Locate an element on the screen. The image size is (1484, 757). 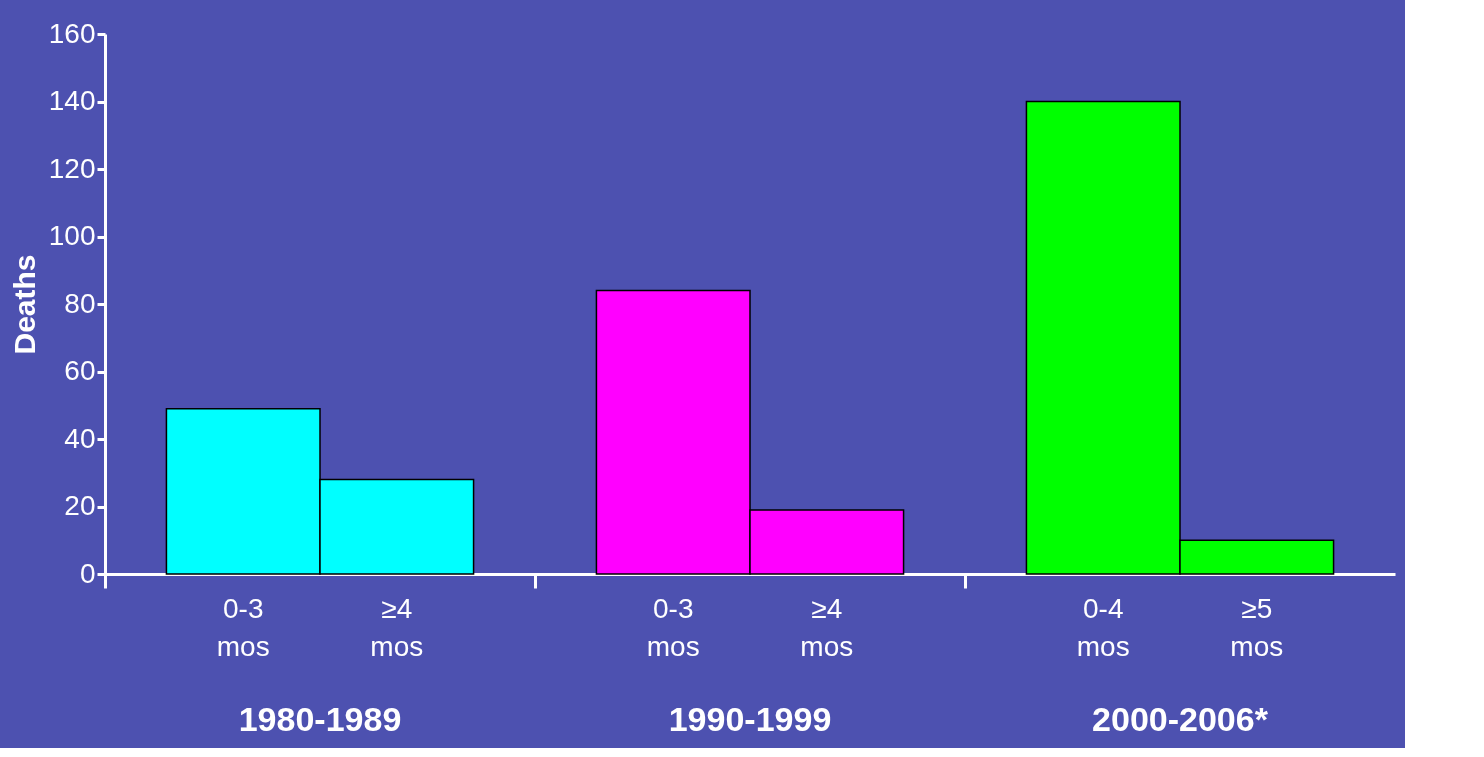
x-tick-label: ≥5 mos is located at coordinates (1257, 627).